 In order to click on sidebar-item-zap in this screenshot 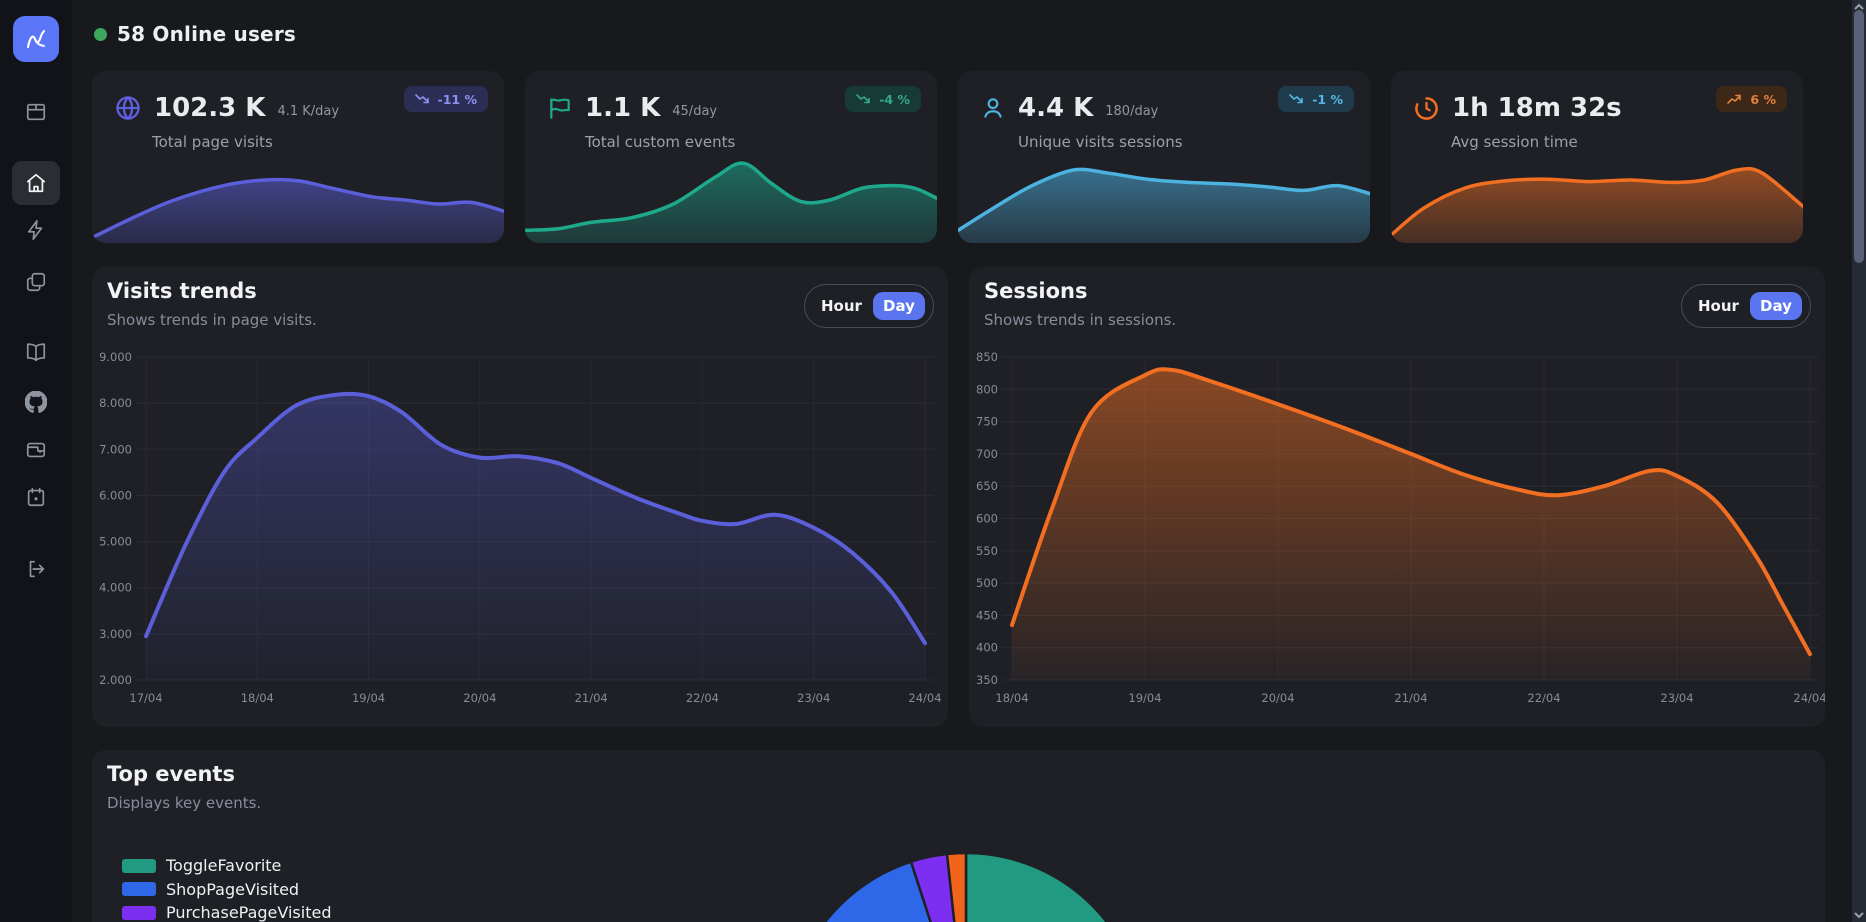, I will do `click(36, 230)`.